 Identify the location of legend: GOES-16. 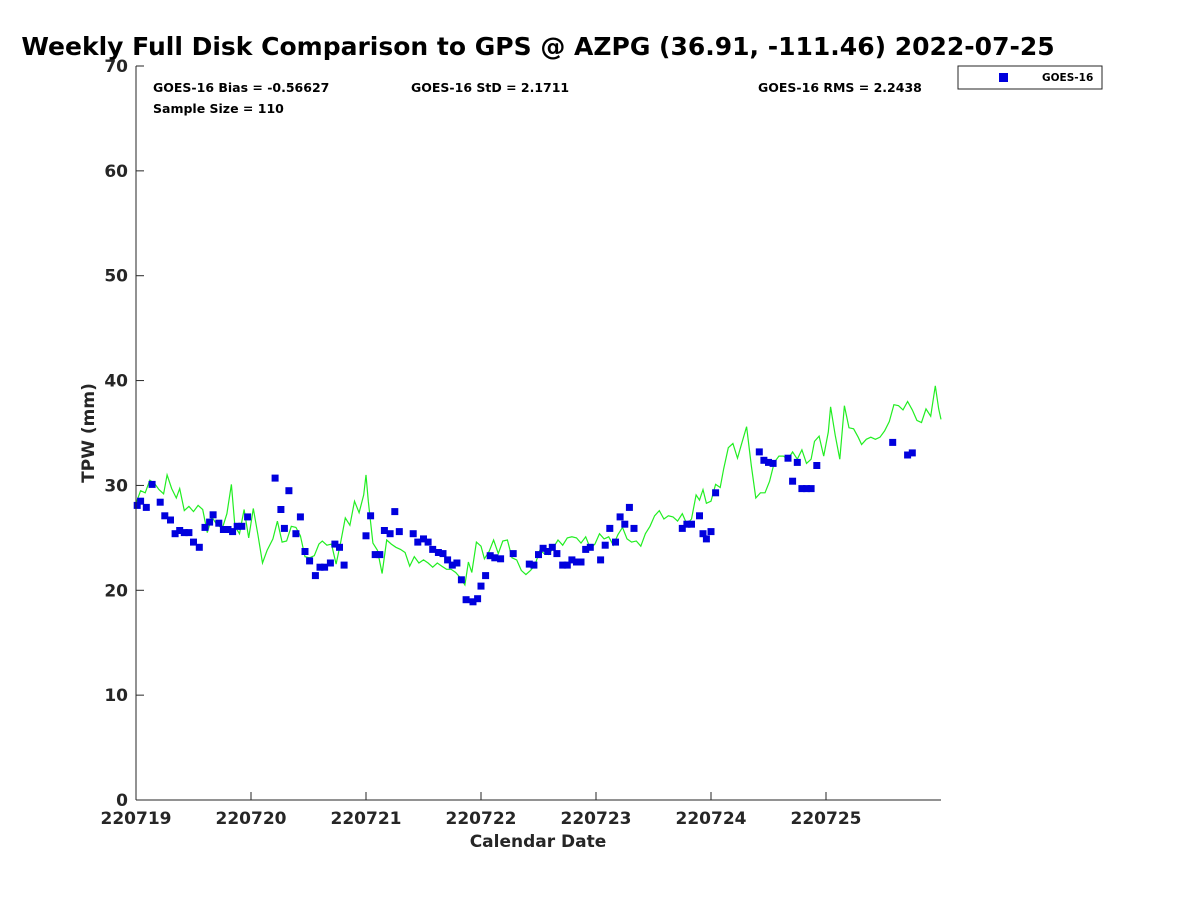
(1030, 77).